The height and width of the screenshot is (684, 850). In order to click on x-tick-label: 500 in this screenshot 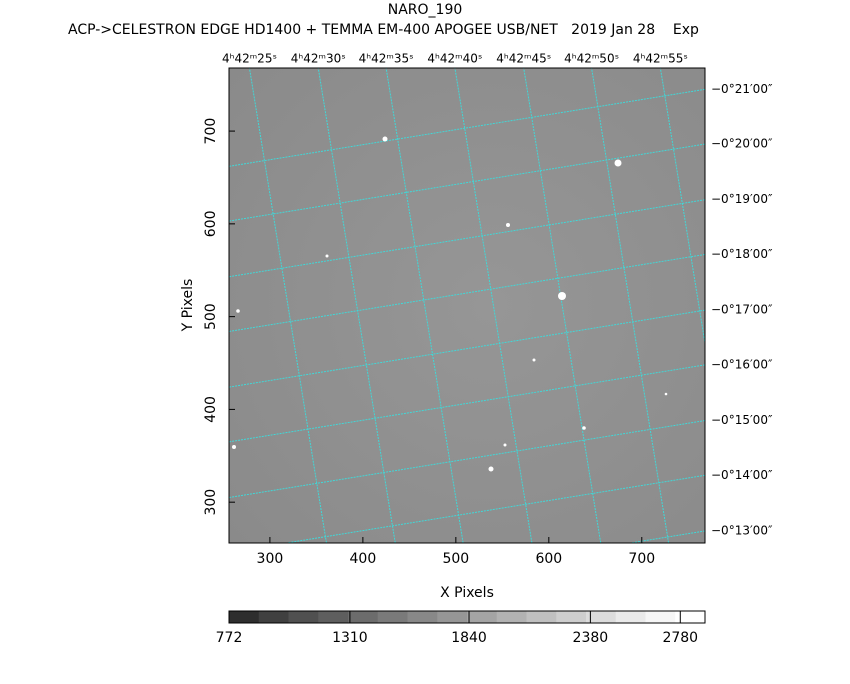, I will do `click(455, 559)`.